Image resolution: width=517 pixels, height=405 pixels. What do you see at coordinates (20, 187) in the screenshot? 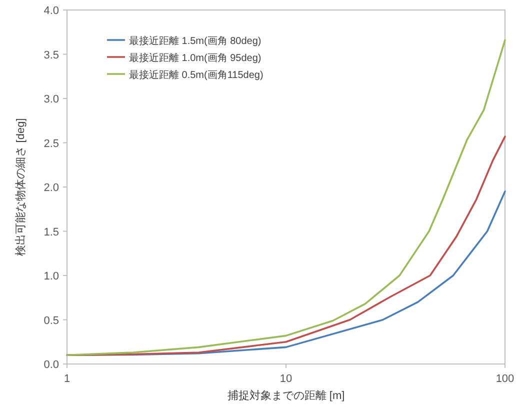
I see `y-axis-title: 検出可能な物体の細さ [deg]` at bounding box center [20, 187].